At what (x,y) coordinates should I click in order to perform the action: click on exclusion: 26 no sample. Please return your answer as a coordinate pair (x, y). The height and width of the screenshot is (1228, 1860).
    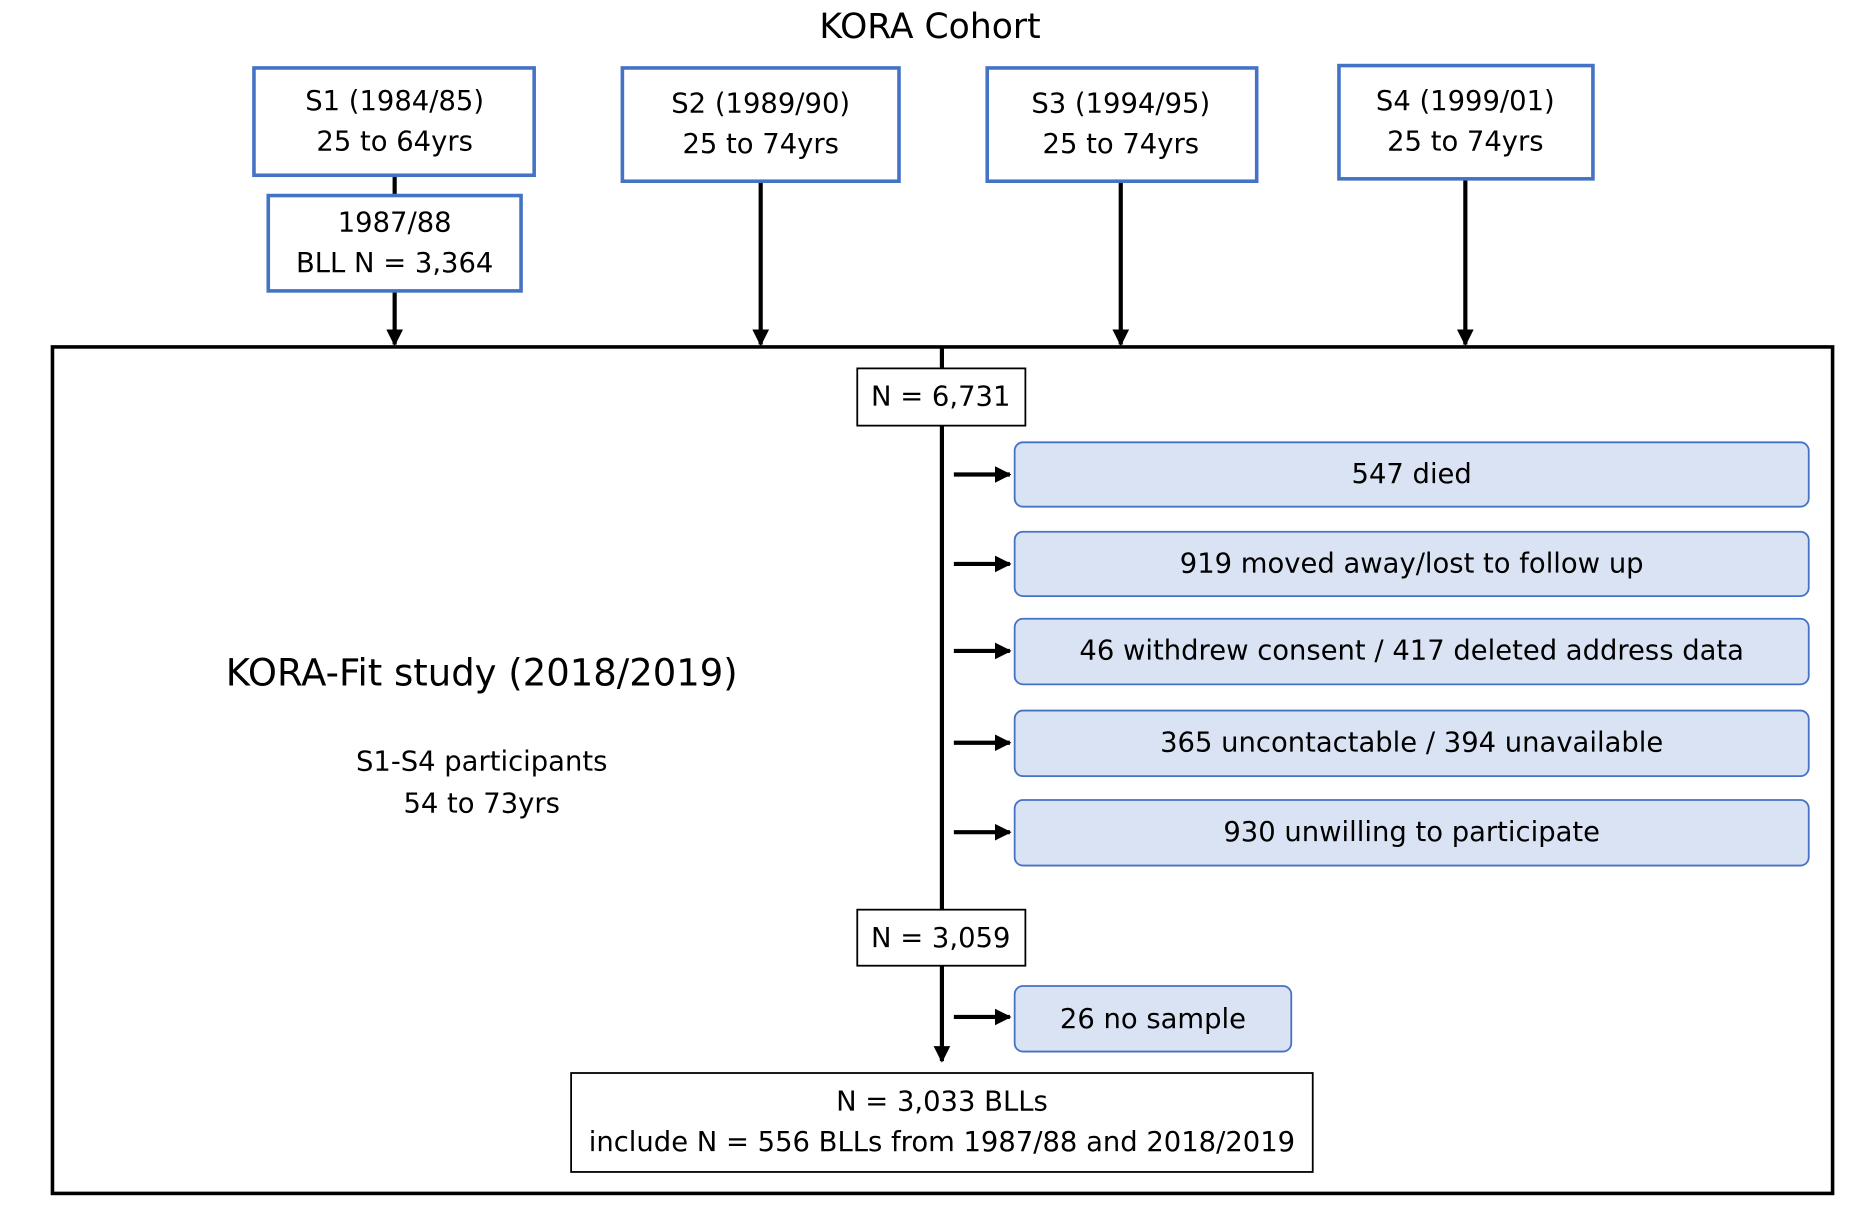
    Looking at the image, I should click on (1153, 1019).